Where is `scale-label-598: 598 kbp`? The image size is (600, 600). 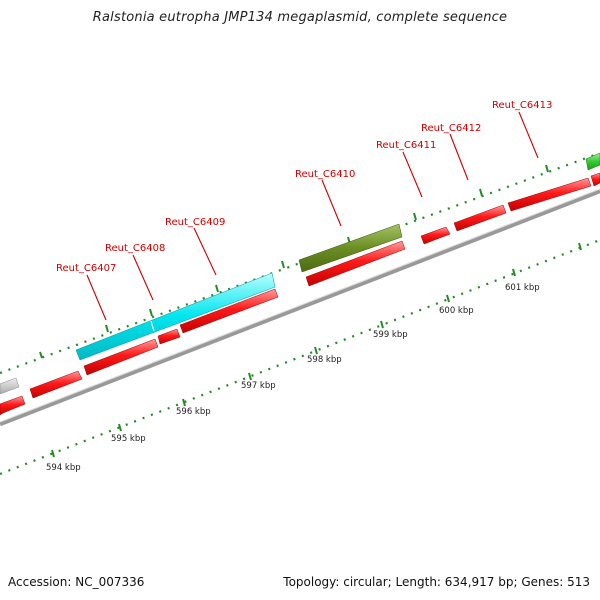
scale-label-598: 598 kbp is located at coordinates (324, 360).